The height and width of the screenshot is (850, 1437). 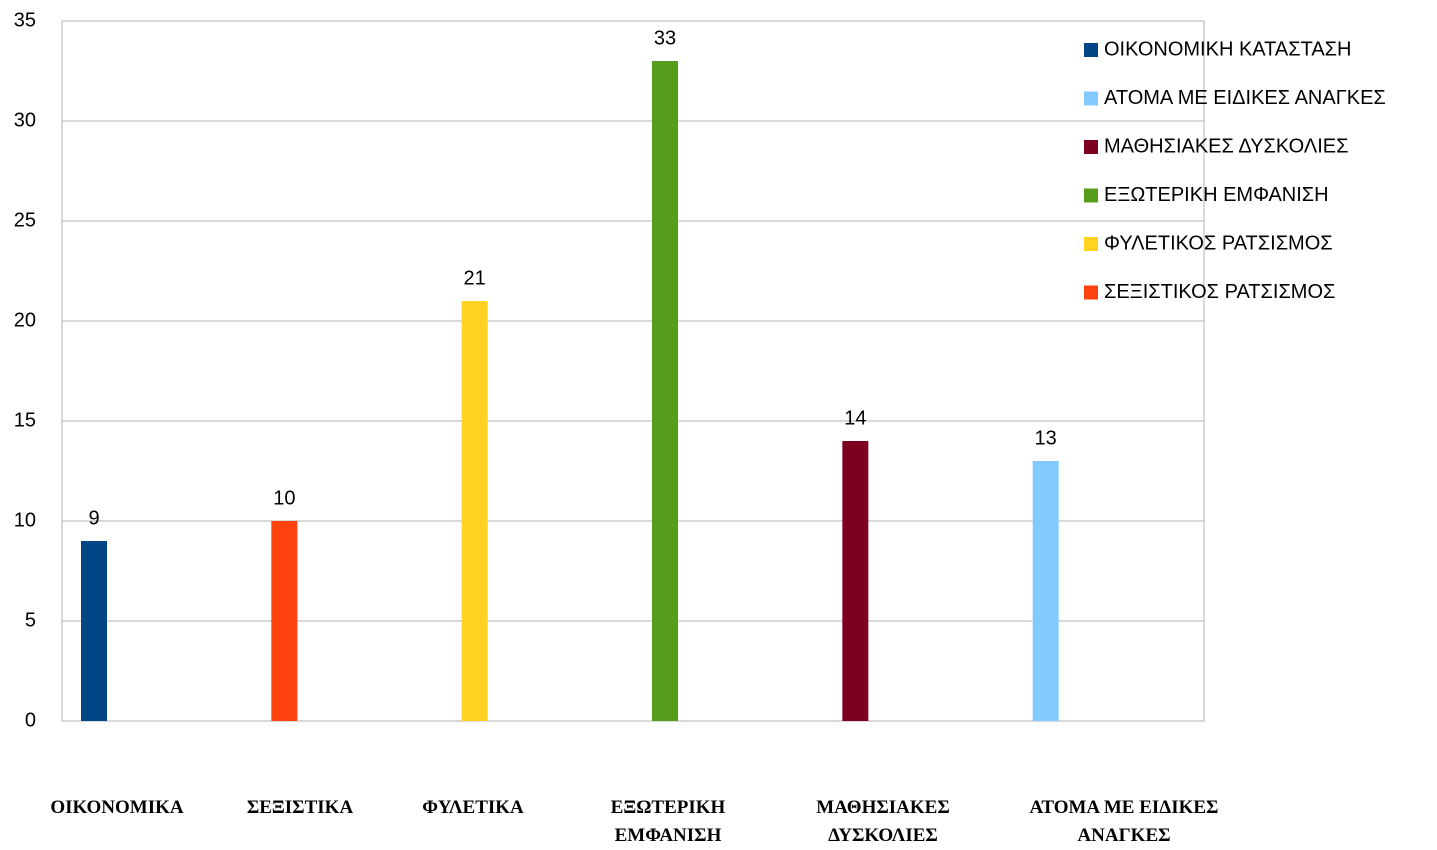 What do you see at coordinates (25, 420) in the screenshot?
I see `y-tick-label: 15` at bounding box center [25, 420].